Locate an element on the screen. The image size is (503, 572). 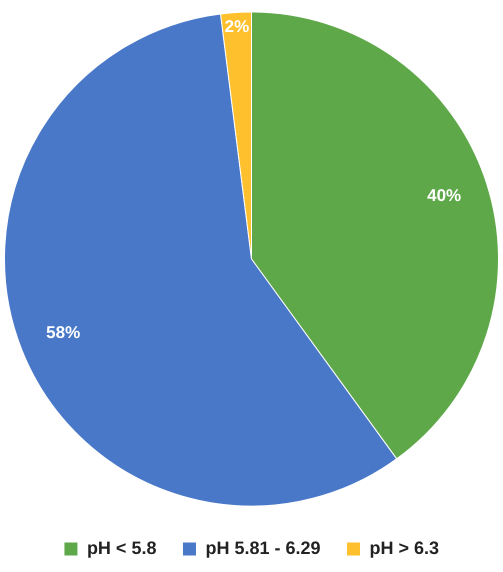
legend-label: pH < 5.8 is located at coordinates (121, 548).